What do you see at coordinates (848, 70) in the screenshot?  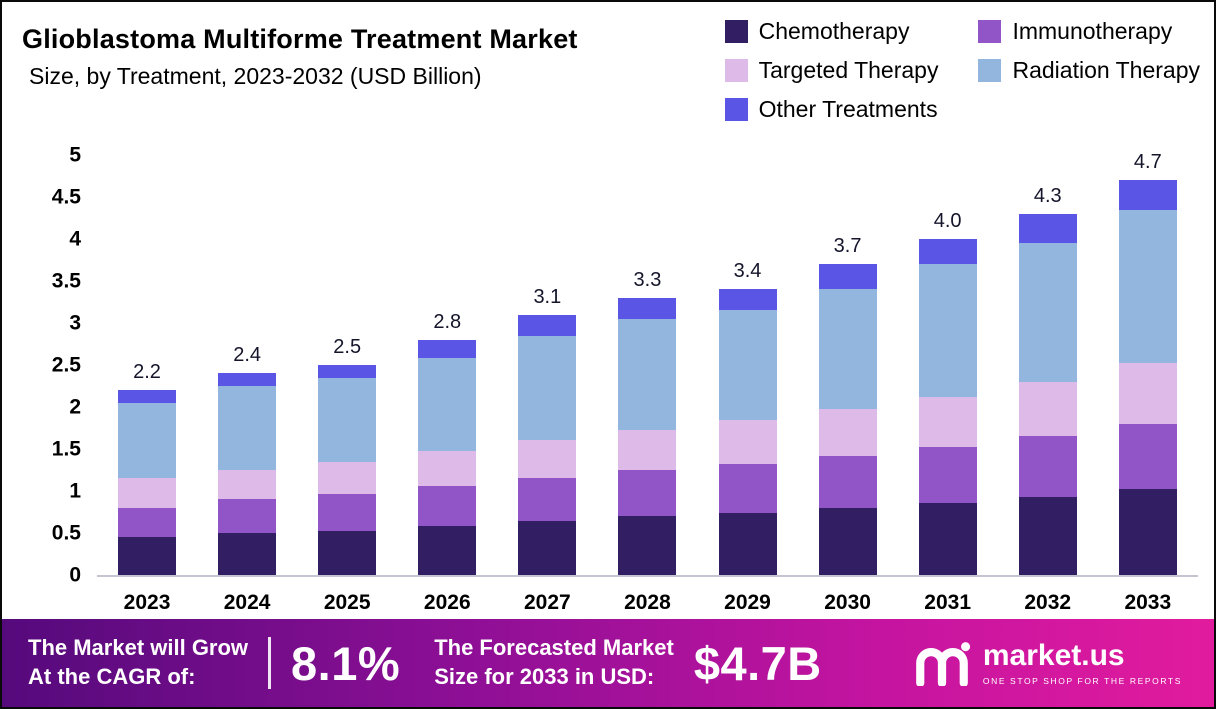 I see `legend-label: Targeted Therapy` at bounding box center [848, 70].